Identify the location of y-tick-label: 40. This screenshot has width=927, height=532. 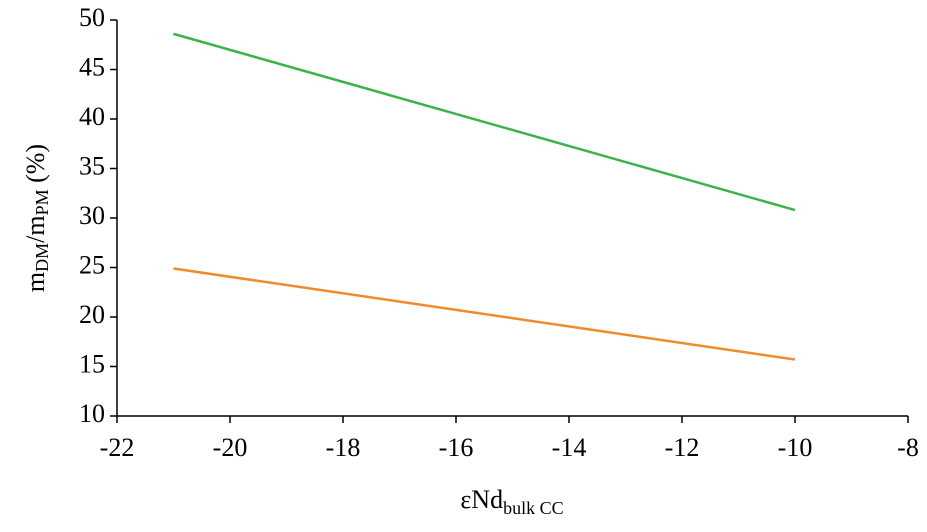
(92, 116).